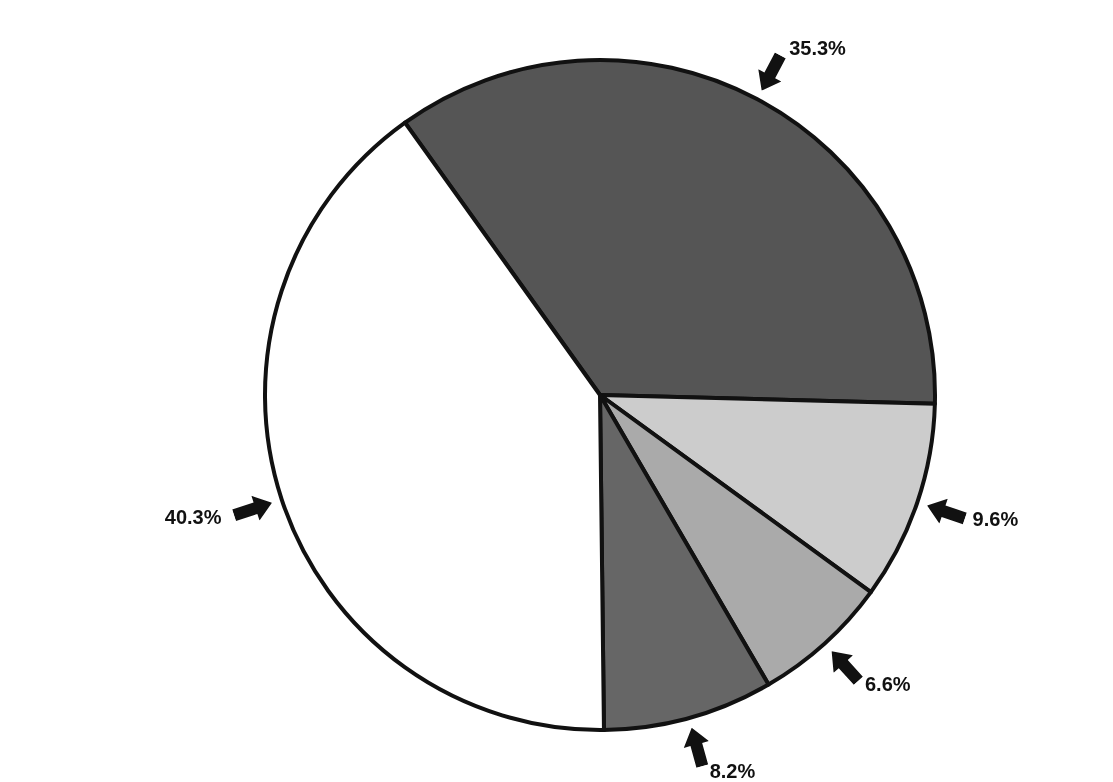 This screenshot has width=1113, height=782. Describe the element at coordinates (193, 517) in the screenshot. I see `data-label: 40.3%` at that location.